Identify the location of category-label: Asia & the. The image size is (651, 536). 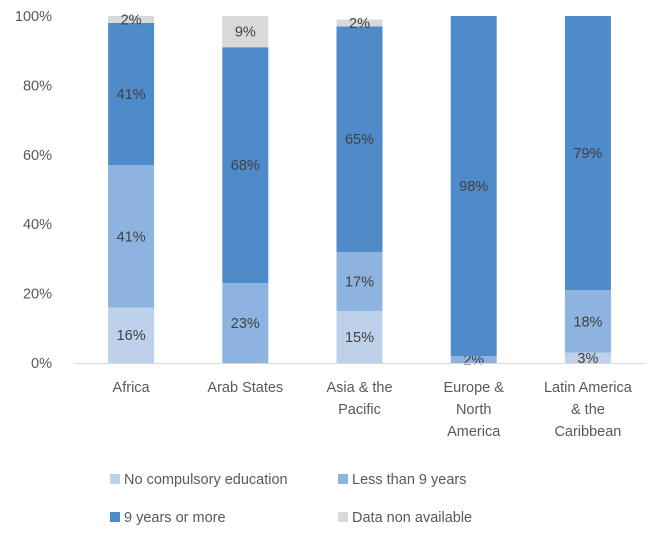
(359, 388).